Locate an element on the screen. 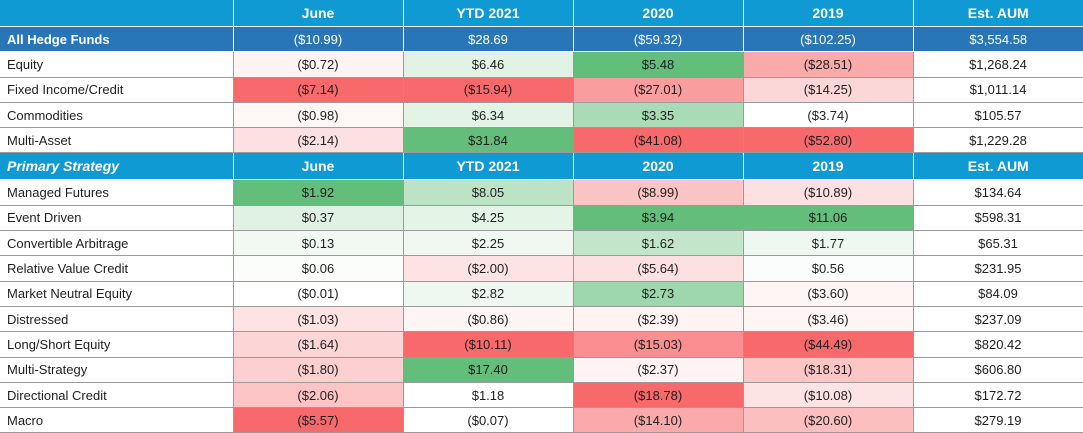 The image size is (1083, 433). cell-ytd-2021: $17.40 is located at coordinates (488, 370).